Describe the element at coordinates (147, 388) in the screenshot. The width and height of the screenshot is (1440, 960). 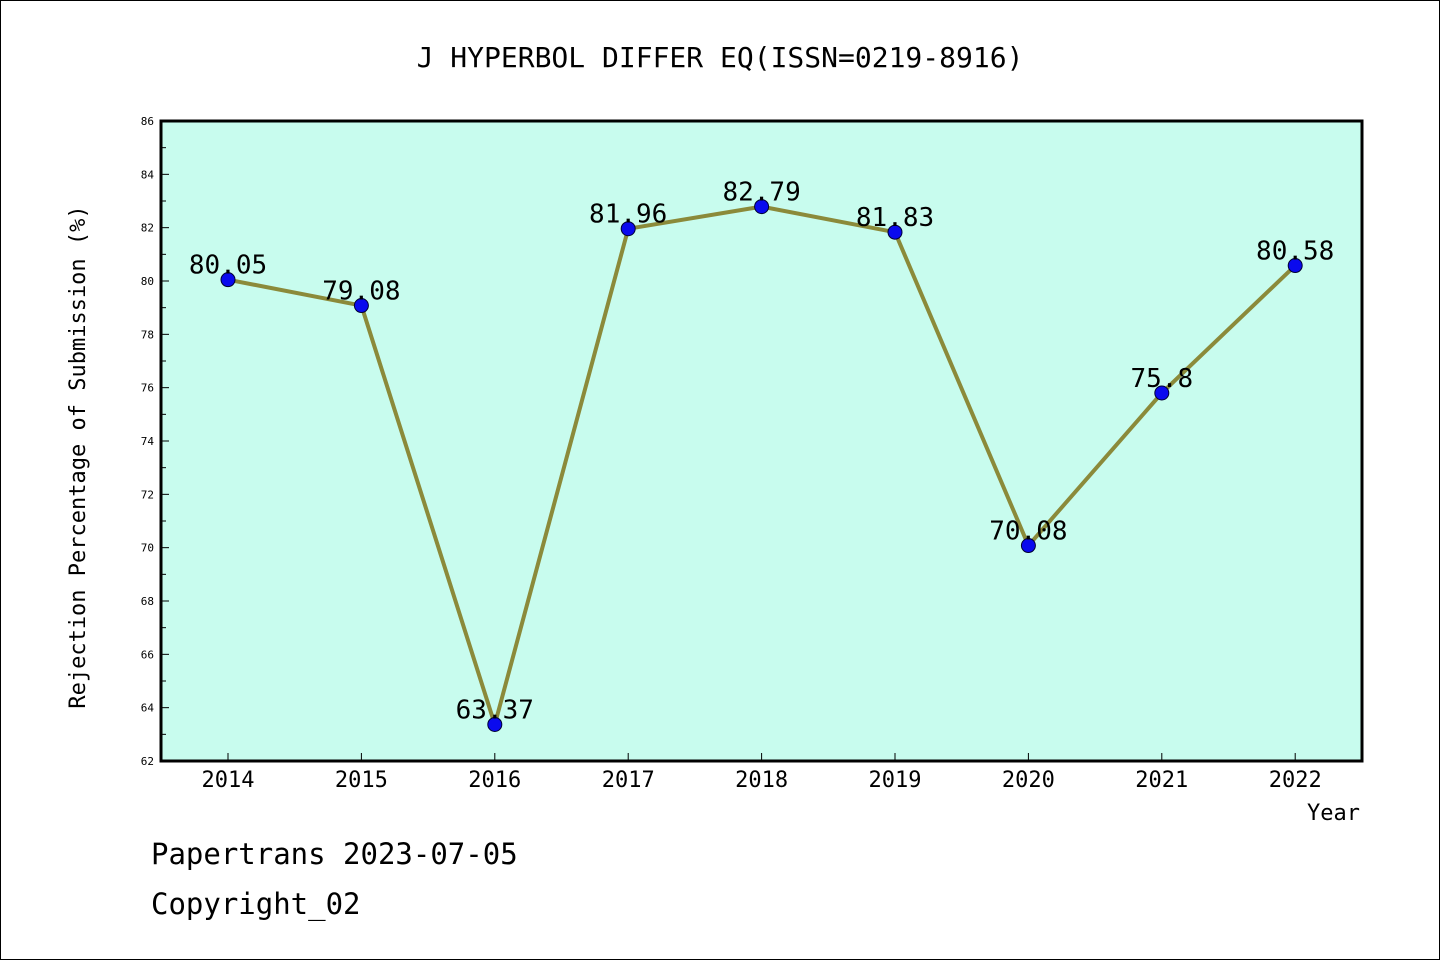
I see `y-tick-label: 76` at that location.